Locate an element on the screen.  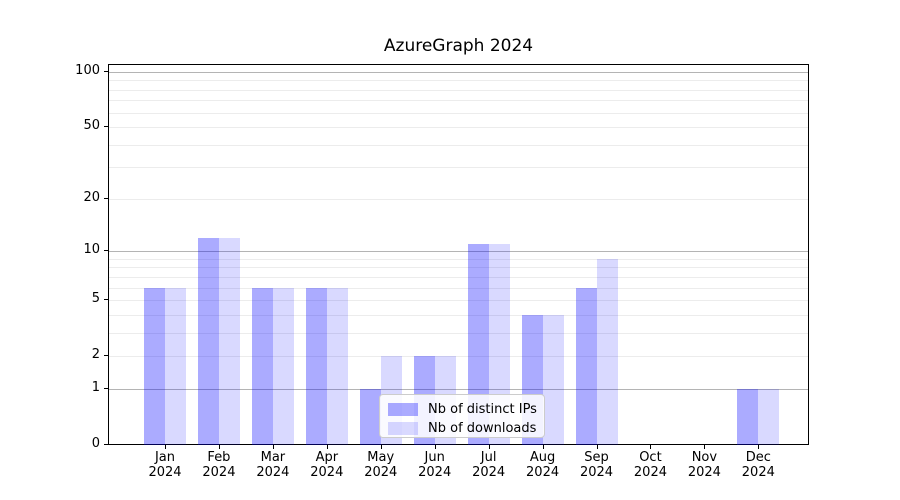
x-tick-label-jun: Jun 2024 is located at coordinates (435, 465).